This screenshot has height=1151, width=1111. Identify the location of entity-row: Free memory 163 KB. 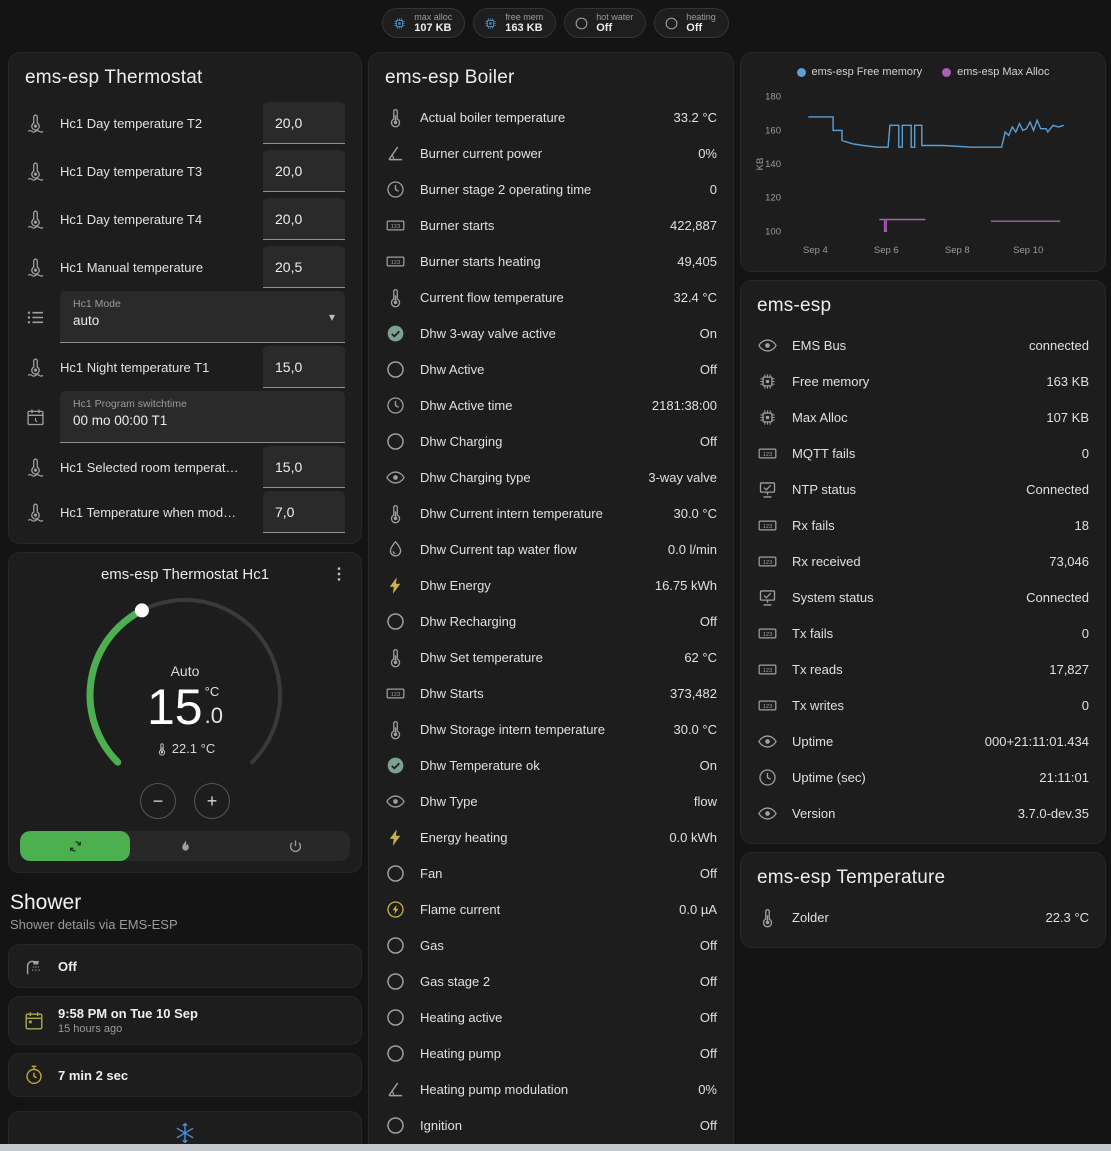
(923, 381).